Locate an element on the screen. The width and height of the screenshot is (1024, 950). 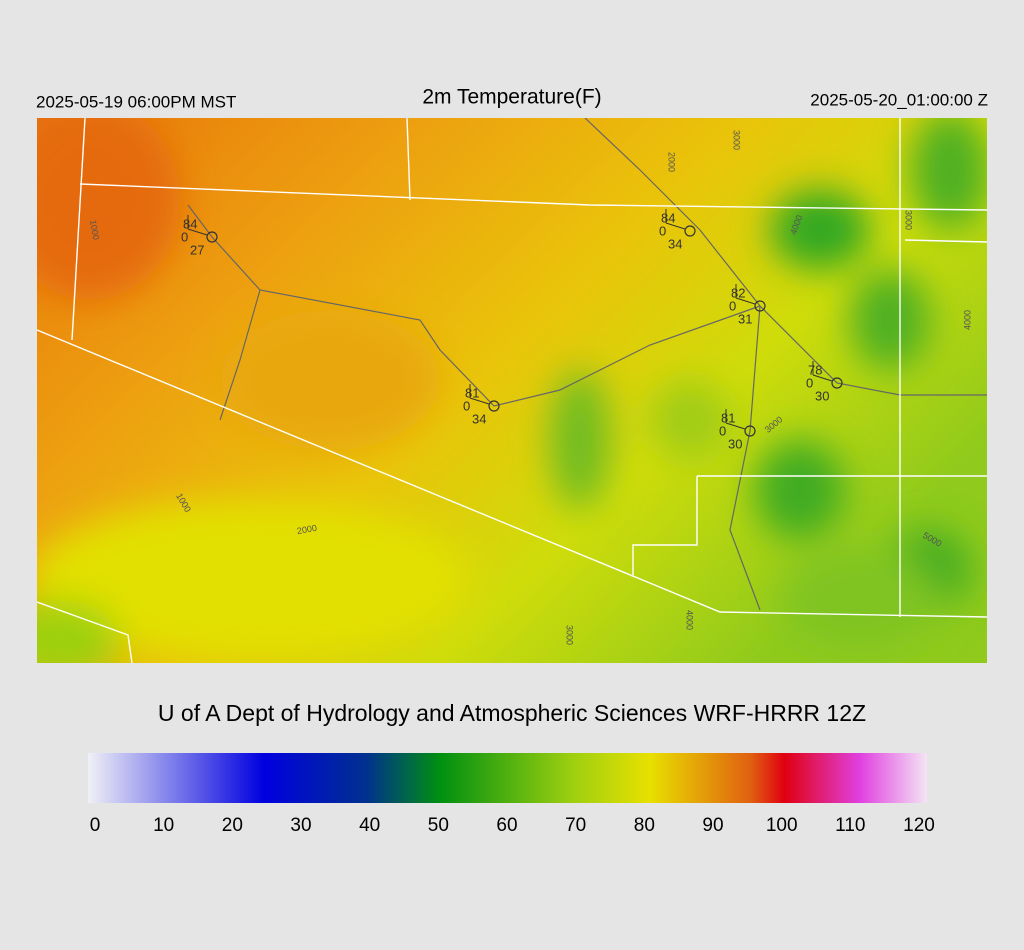
colorbar-tick-label: 100 is located at coordinates (782, 825).